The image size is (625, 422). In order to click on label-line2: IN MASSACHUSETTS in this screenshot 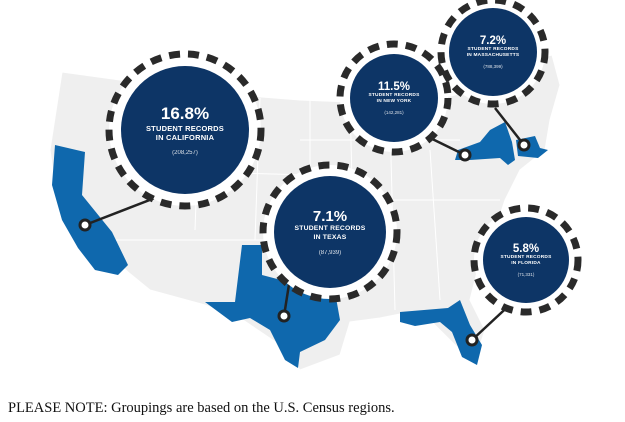, I will do `click(493, 55)`.